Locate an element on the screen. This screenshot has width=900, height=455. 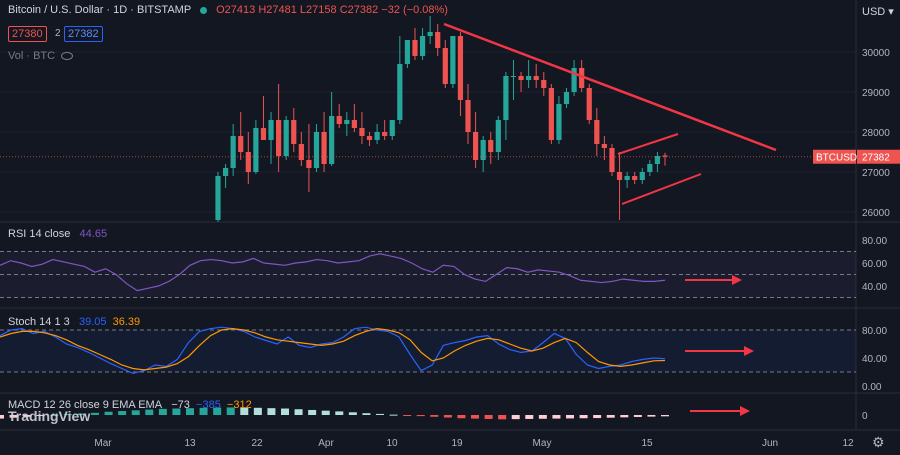
time-tick-label: Mar is located at coordinates (103, 443).